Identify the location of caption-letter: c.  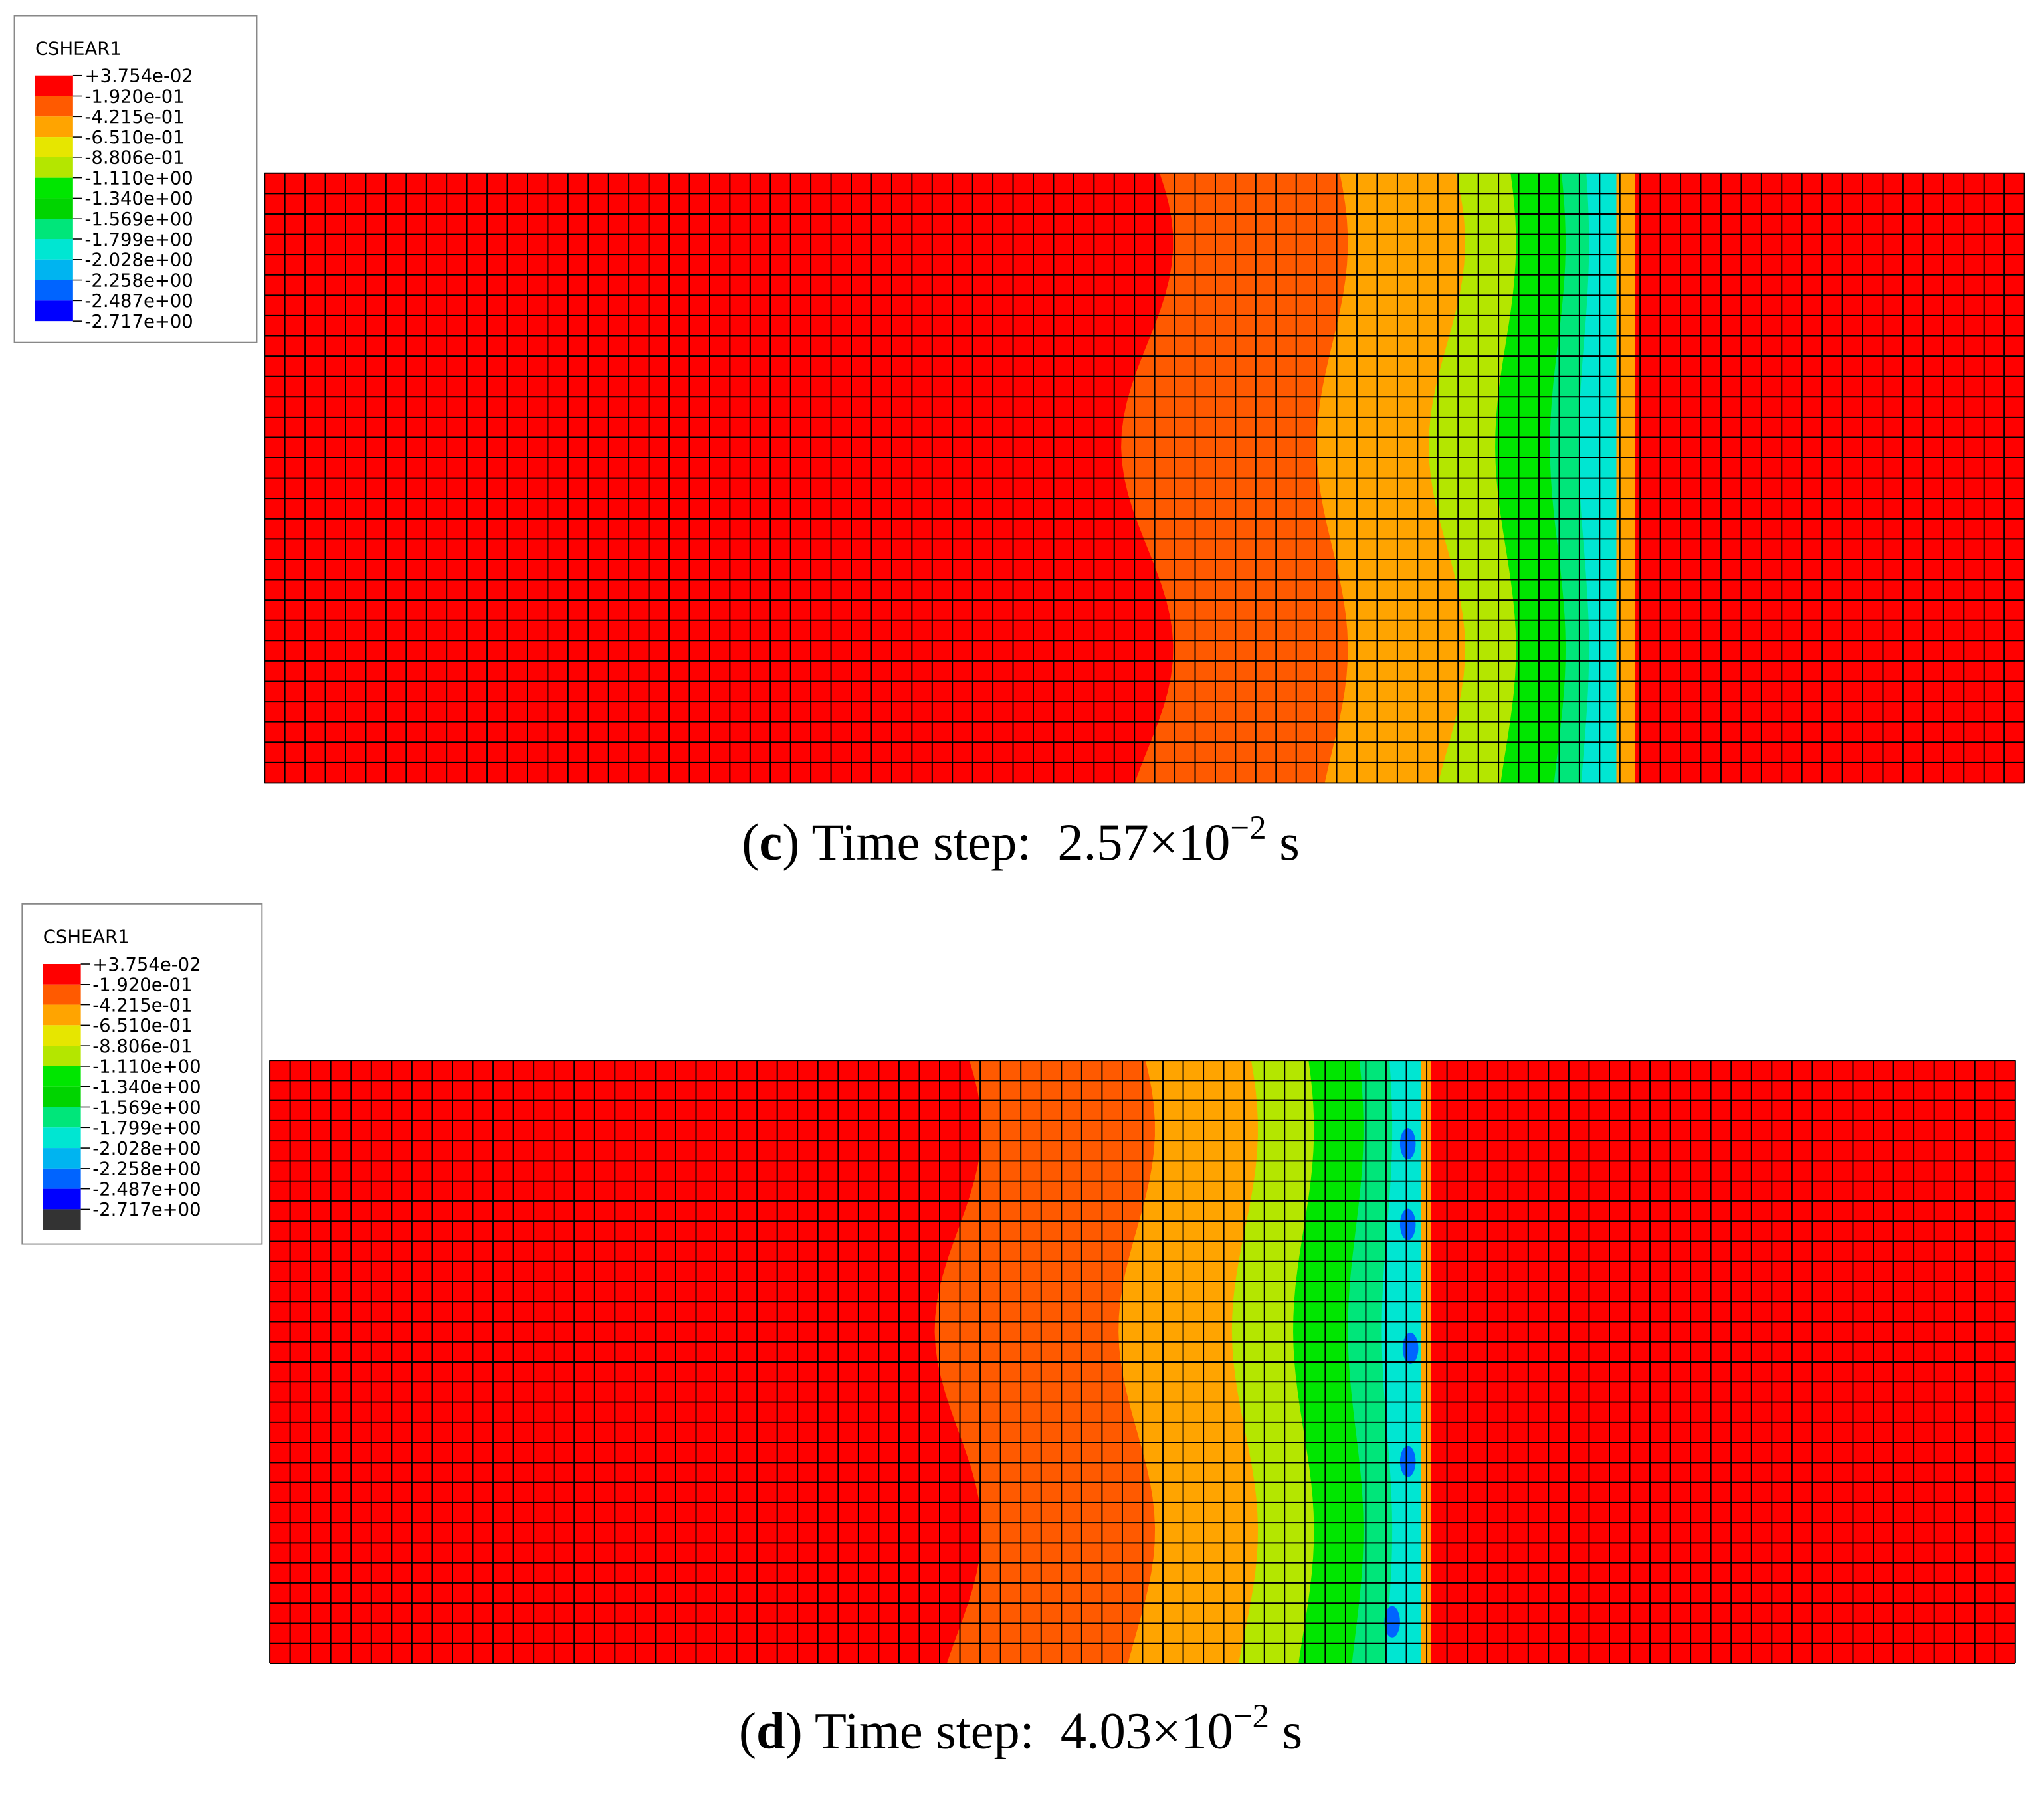
(771, 842).